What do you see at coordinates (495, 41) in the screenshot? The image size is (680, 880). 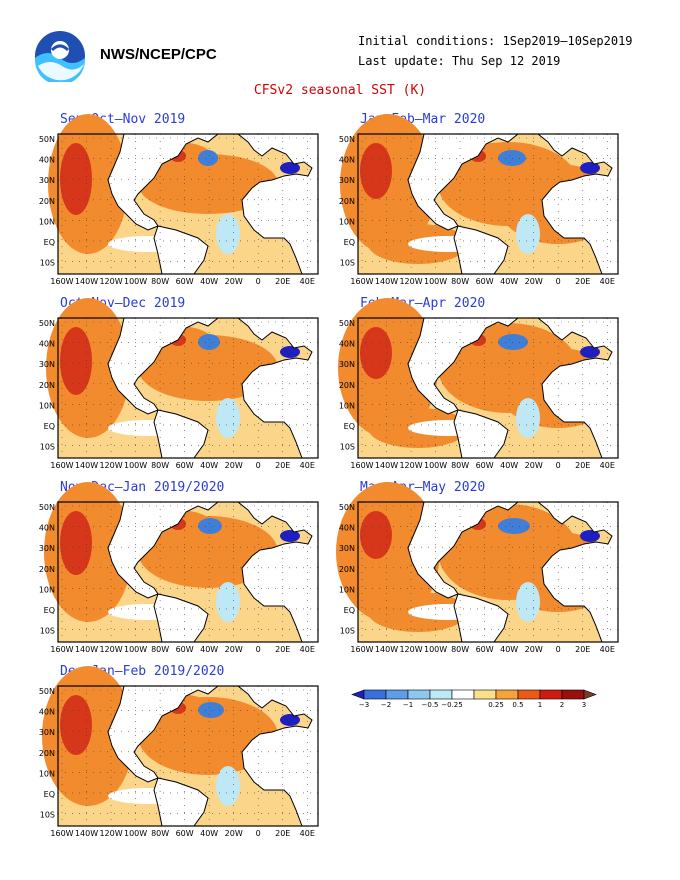 I see `initial-conditions: Initial conditions: 1Sep2019–10Sep2019` at bounding box center [495, 41].